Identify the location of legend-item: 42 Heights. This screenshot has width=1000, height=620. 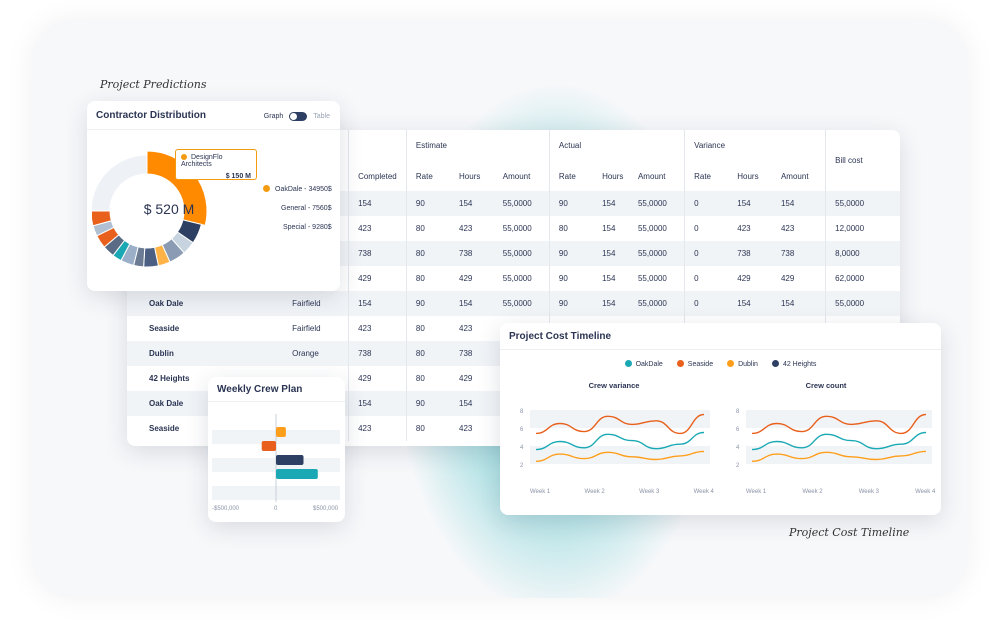
(794, 364).